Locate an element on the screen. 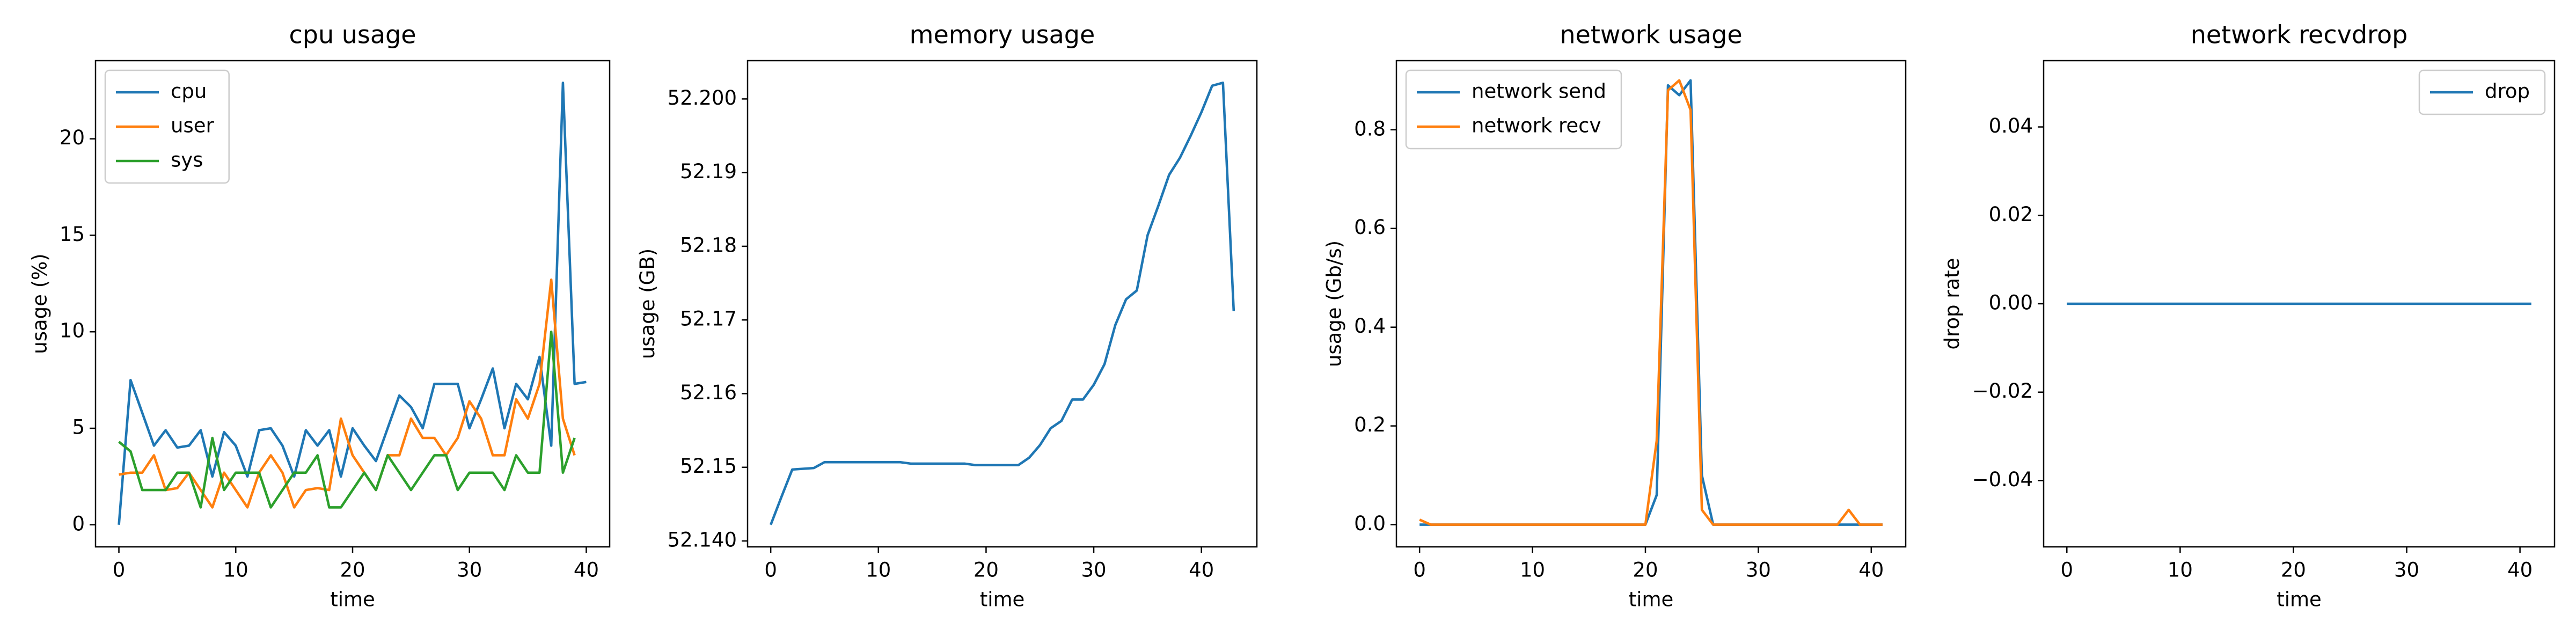 This screenshot has width=2576, height=644. y-tick-label: 0.04 is located at coordinates (2011, 125).